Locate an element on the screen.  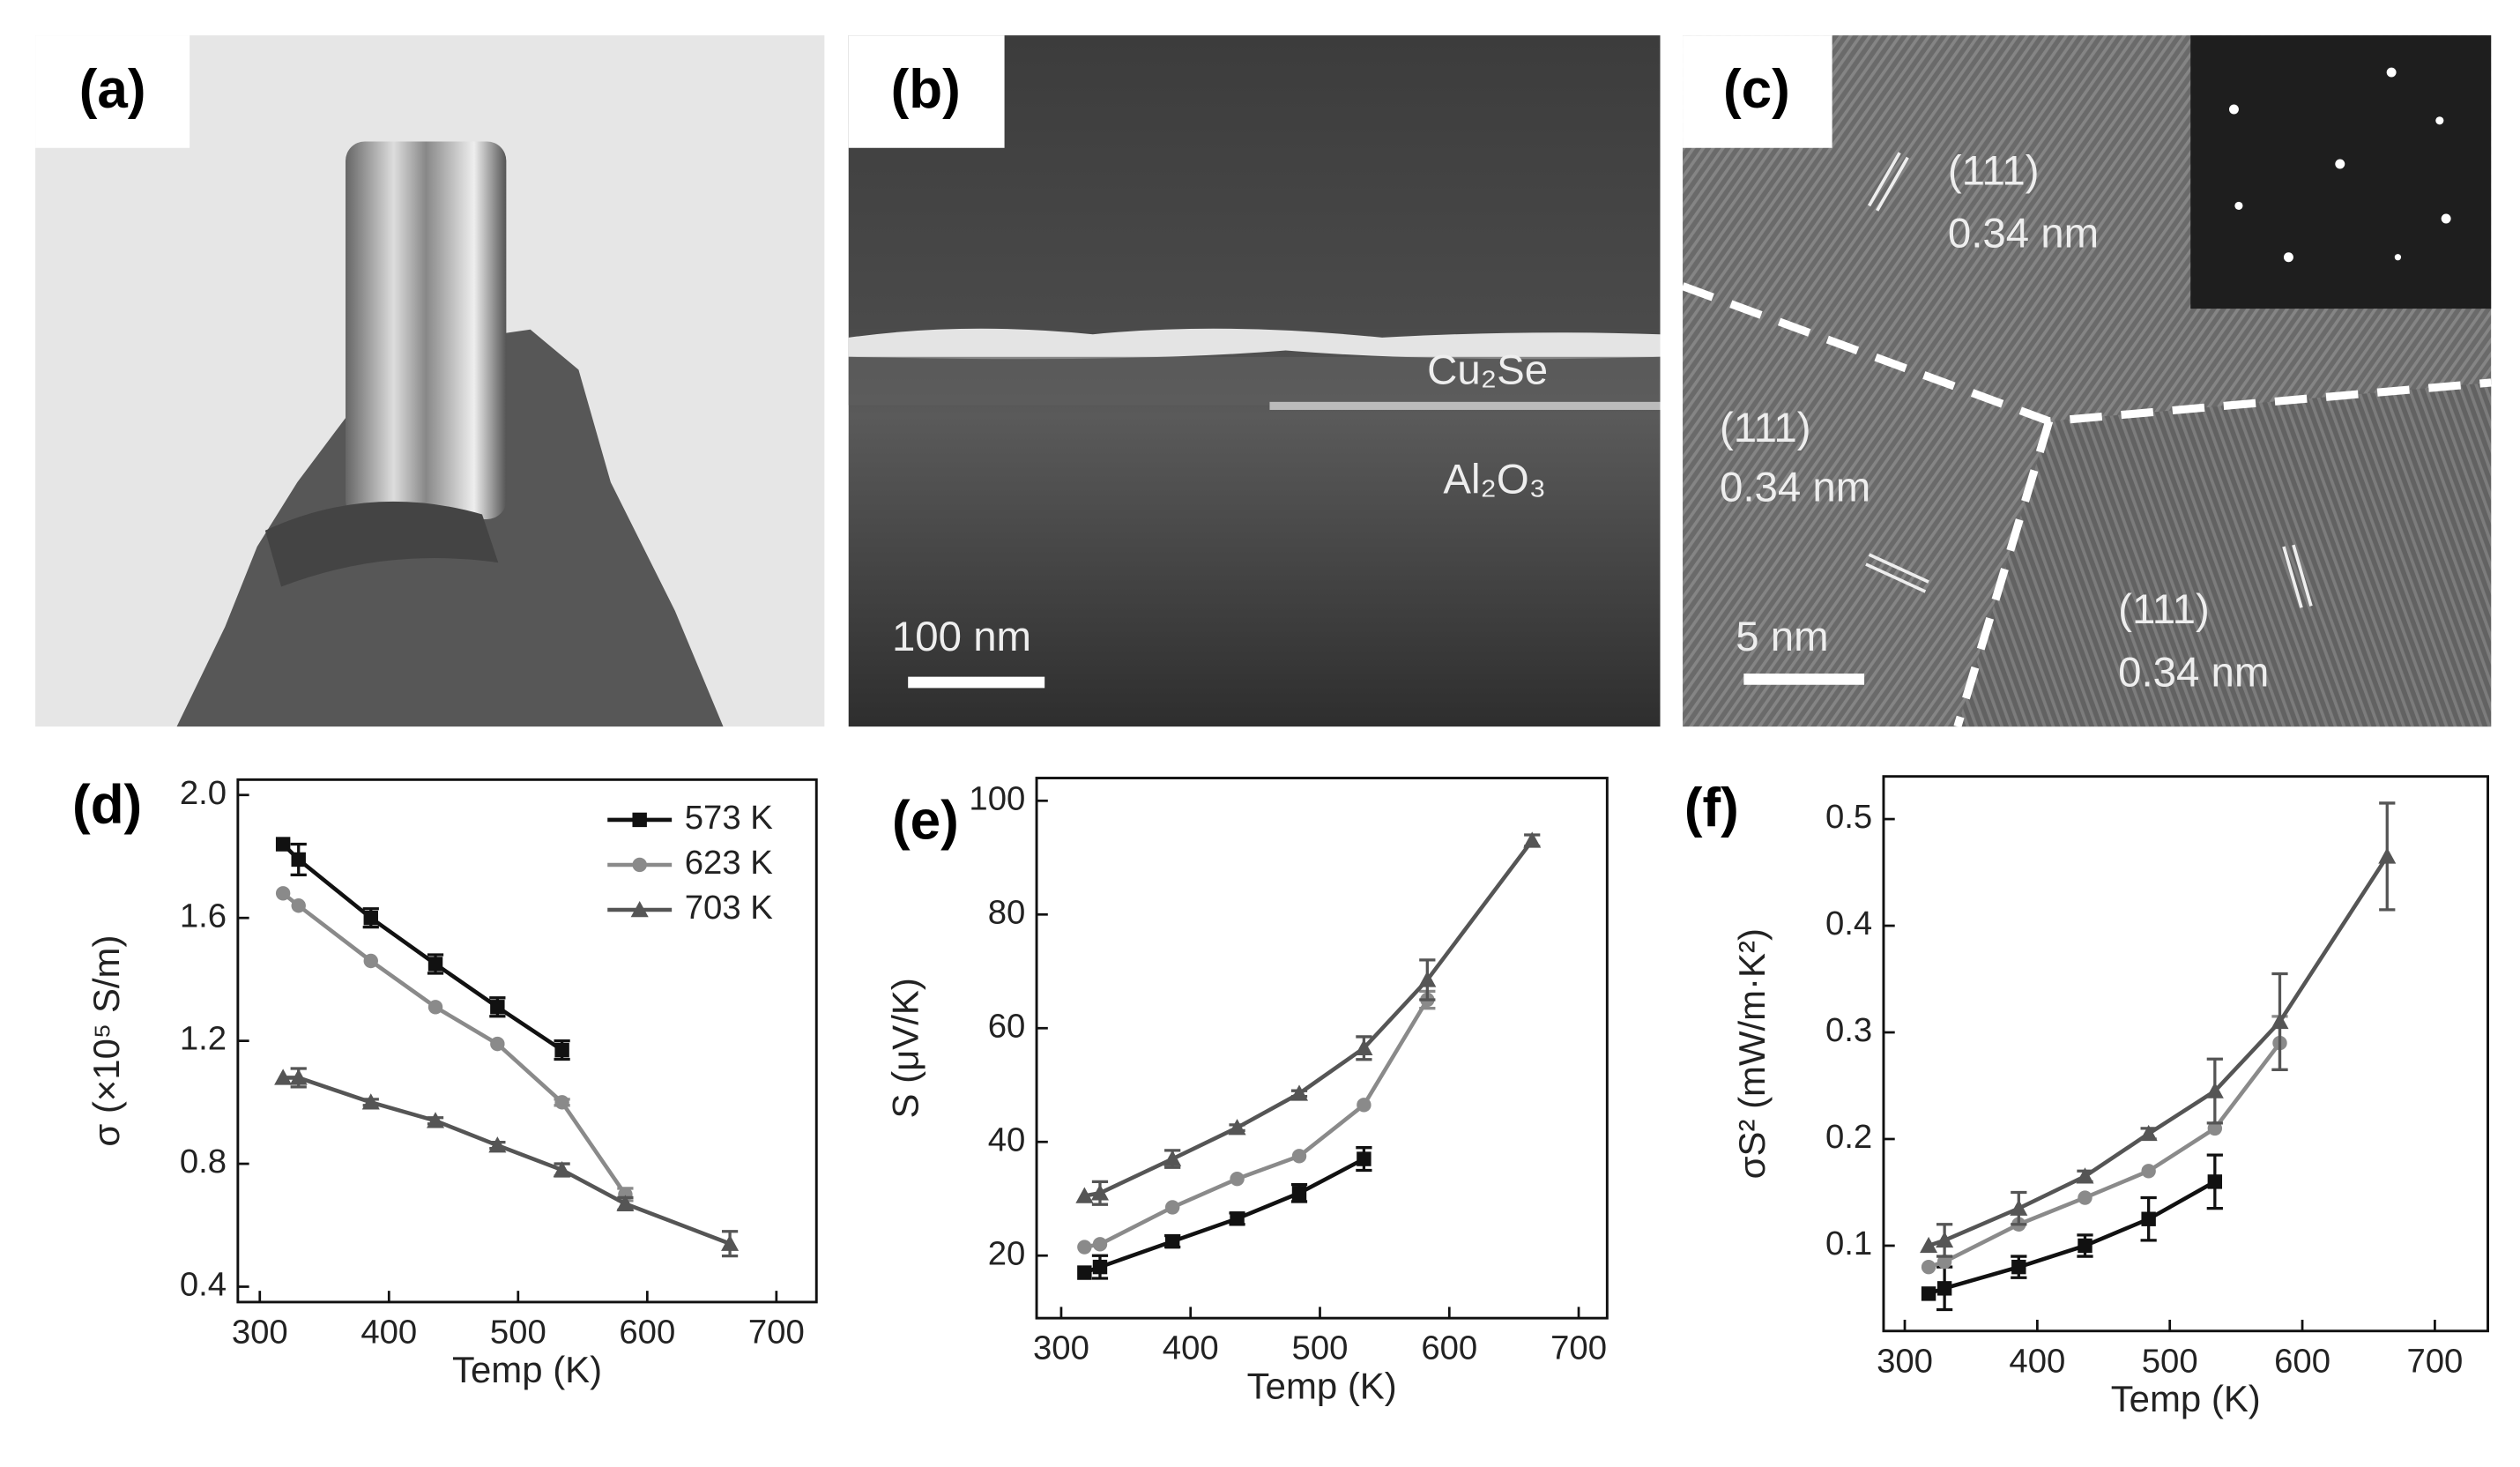
y-tick-label: 40 is located at coordinates (1007, 1139).